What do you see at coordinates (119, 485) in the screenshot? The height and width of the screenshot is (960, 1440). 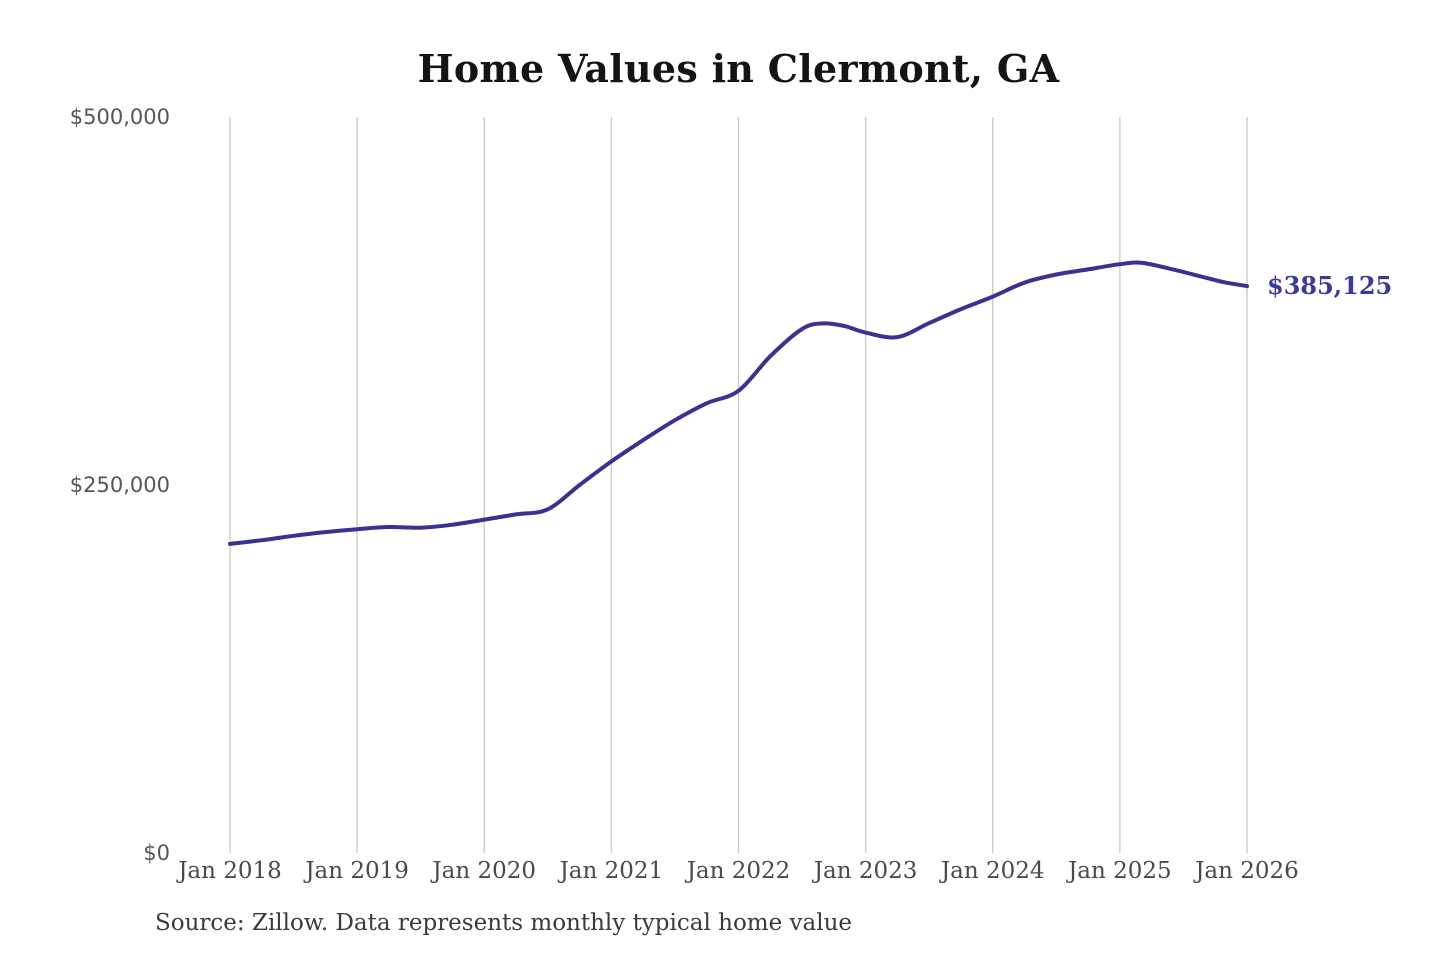 I see `y-tick-label: $250,000` at bounding box center [119, 485].